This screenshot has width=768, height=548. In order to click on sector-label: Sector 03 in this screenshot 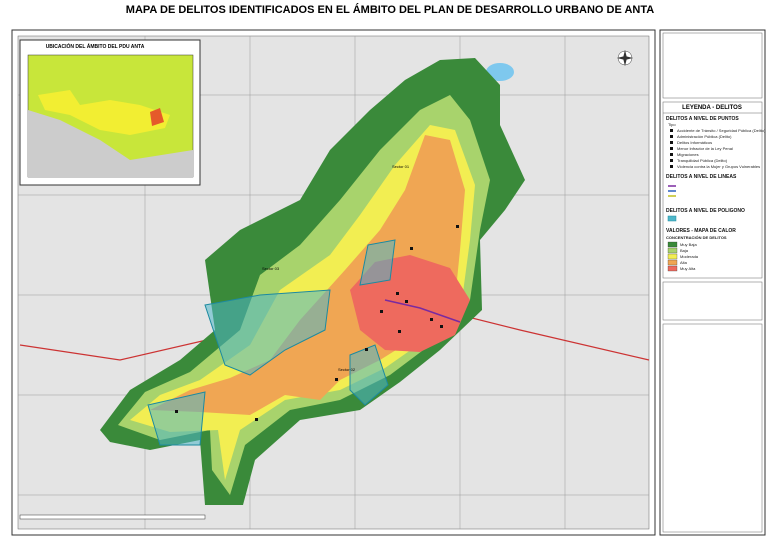, I will do `click(271, 268)`.